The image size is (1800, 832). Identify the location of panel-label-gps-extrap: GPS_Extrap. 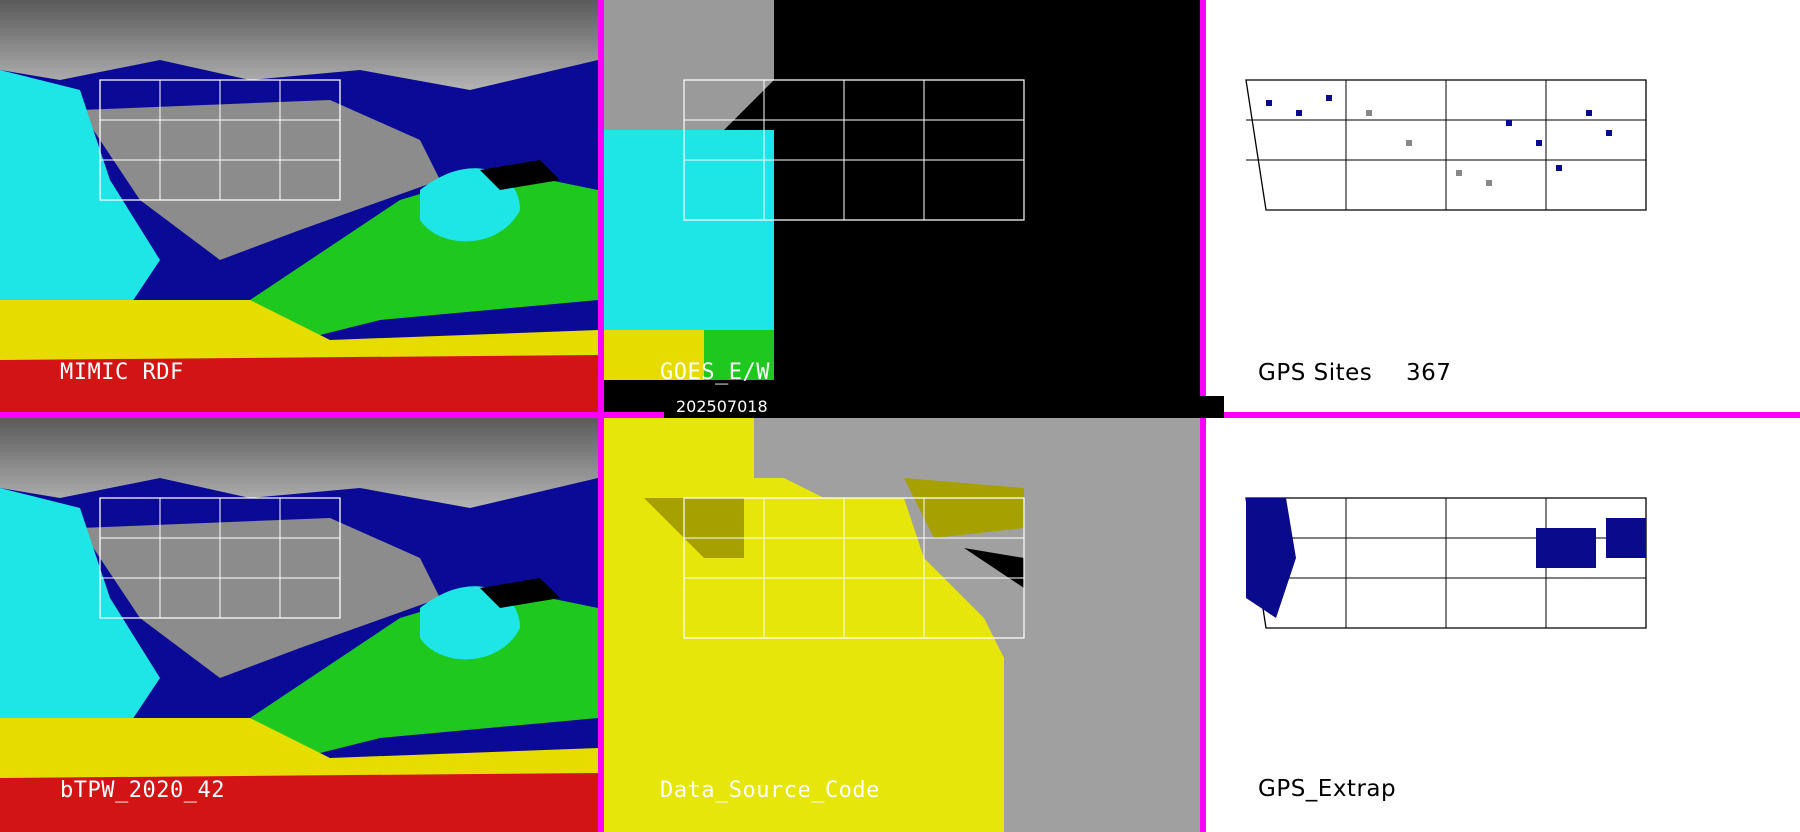
(1327, 789).